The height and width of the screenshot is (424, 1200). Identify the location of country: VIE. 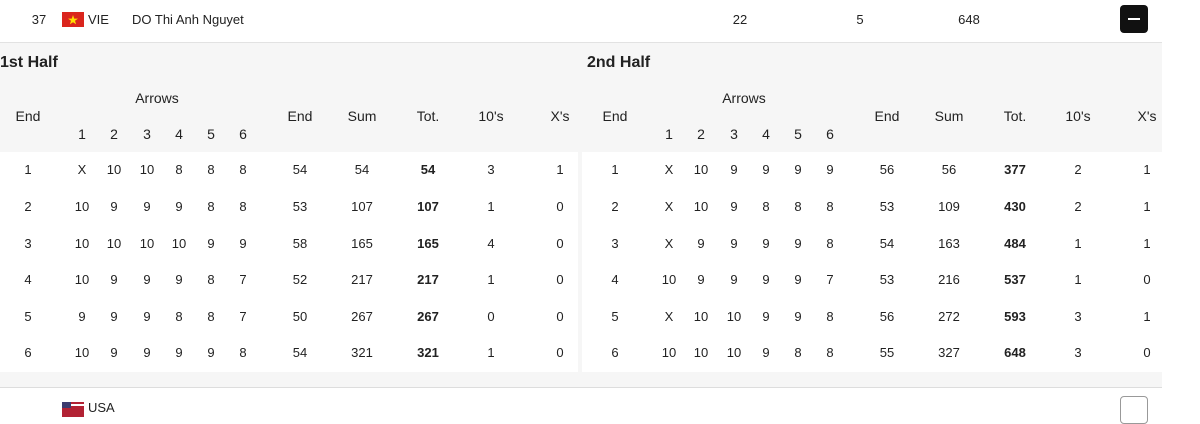
(98, 19).